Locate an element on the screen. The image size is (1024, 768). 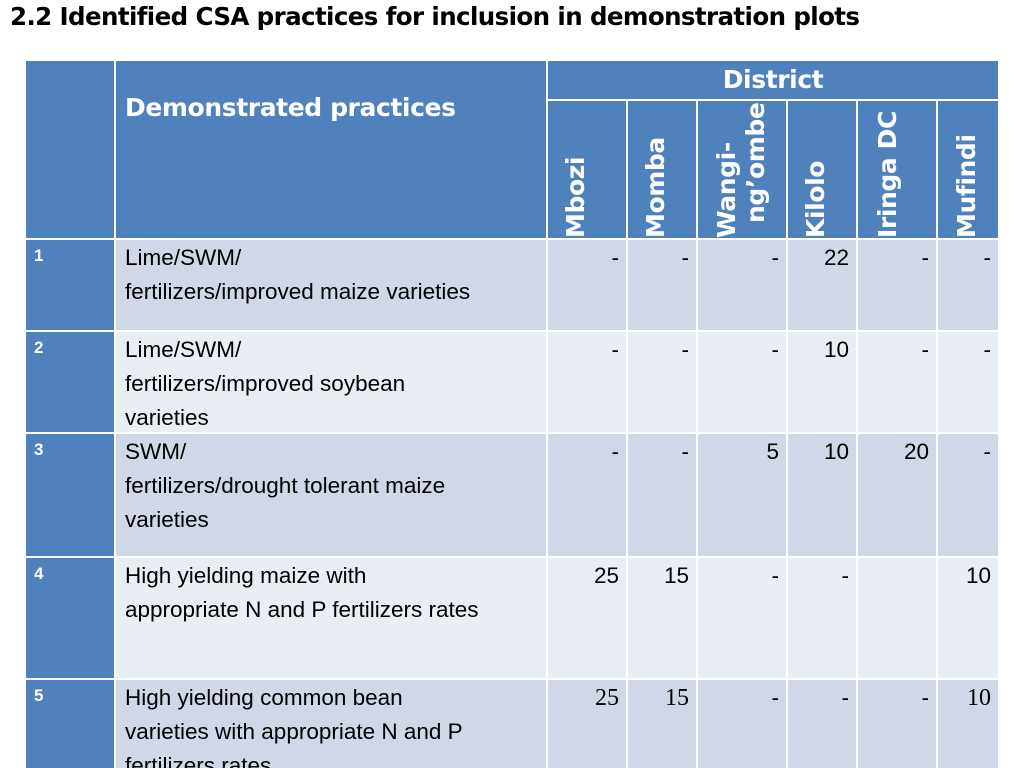
district-label-mbozi: Mbozi is located at coordinates (575, 197).